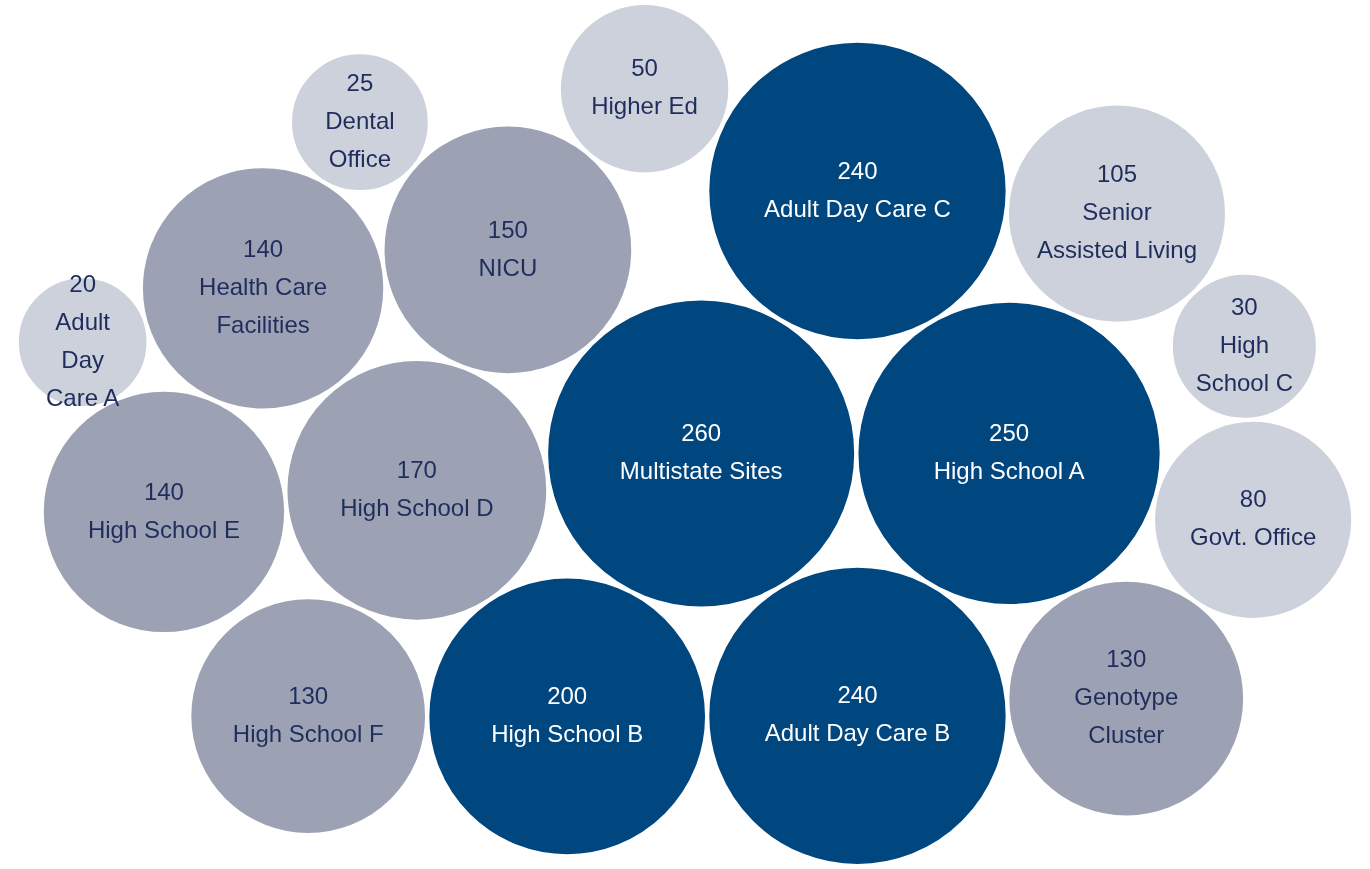 The image size is (1370, 869). What do you see at coordinates (644, 68) in the screenshot?
I see `data-label: 50` at bounding box center [644, 68].